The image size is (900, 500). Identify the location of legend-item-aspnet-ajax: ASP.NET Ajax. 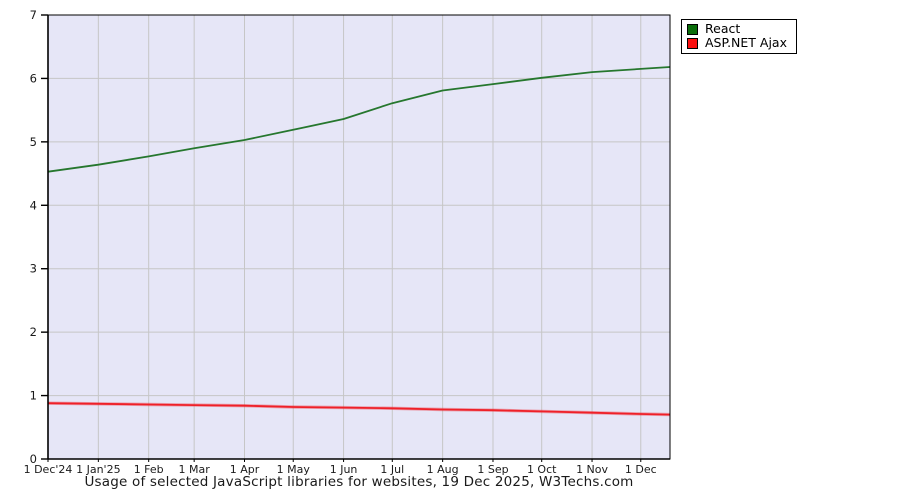
(737, 43).